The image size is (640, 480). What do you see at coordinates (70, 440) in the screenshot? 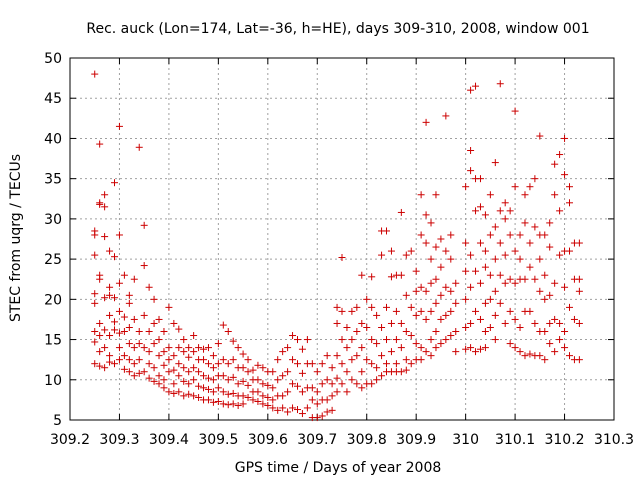
I see `x-tick-label: 309.2` at bounding box center [70, 440].